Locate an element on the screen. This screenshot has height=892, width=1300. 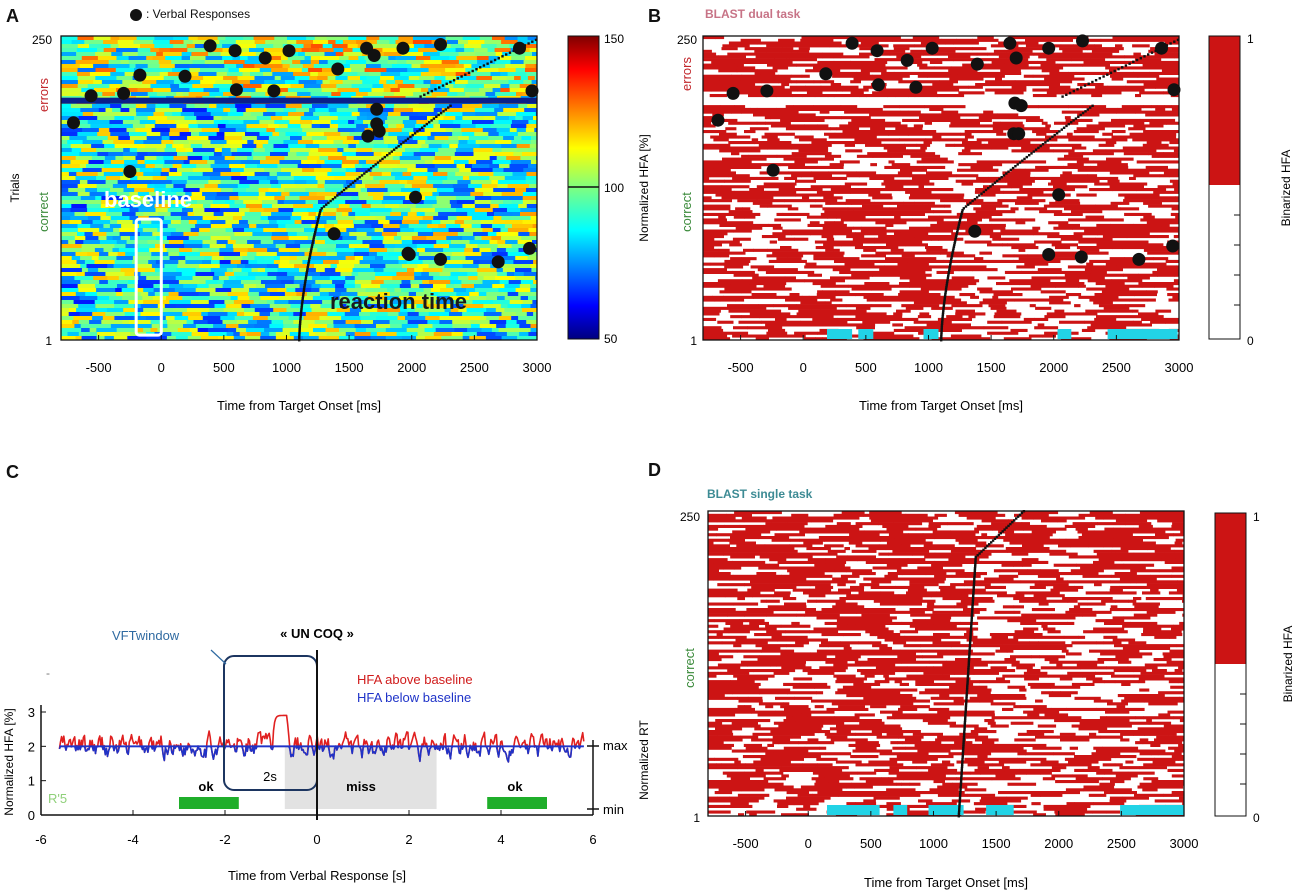
x-tick-label: 2000 is located at coordinates (411, 367).